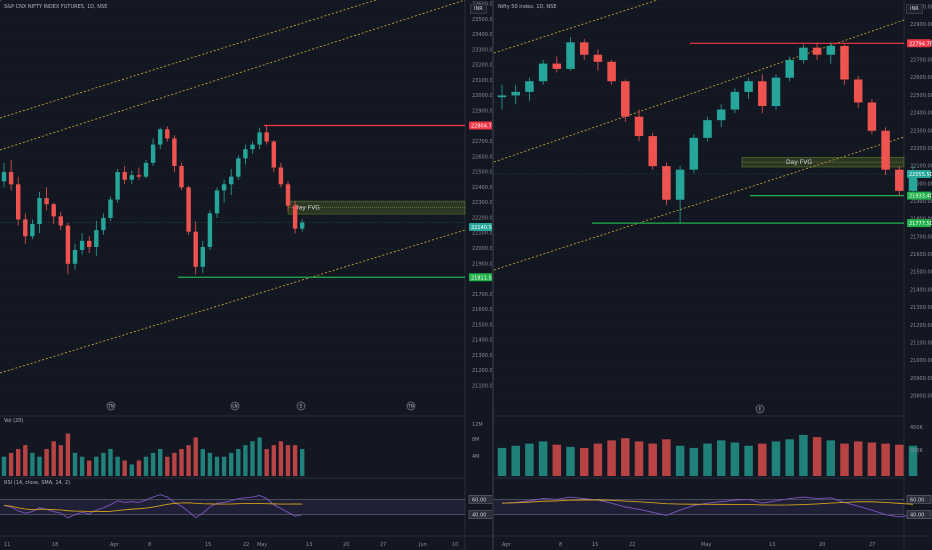  Describe the element at coordinates (422, 545) in the screenshot. I see `x-tick-label: Jun` at that location.